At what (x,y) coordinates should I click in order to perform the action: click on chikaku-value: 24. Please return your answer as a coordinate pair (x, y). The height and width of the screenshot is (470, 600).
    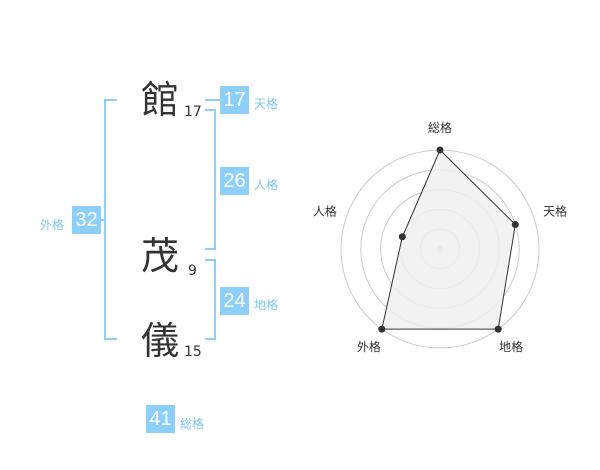
    Looking at the image, I should click on (234, 301).